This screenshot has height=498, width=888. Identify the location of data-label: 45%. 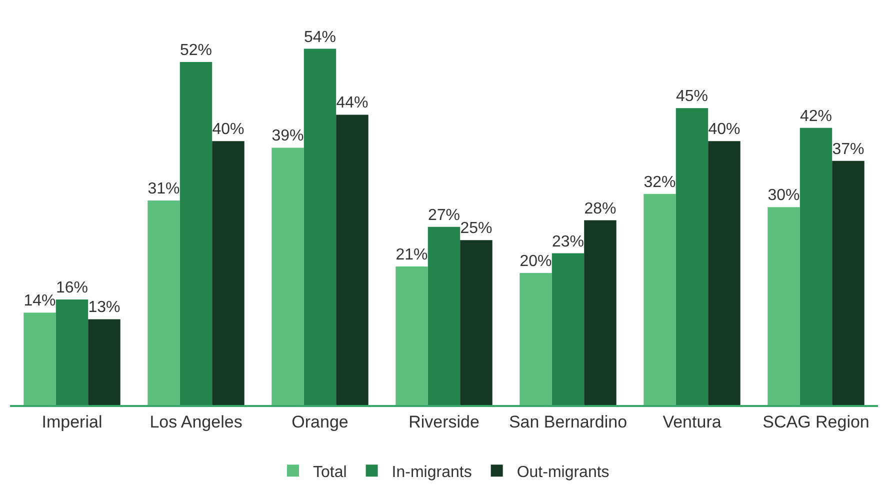
(692, 97).